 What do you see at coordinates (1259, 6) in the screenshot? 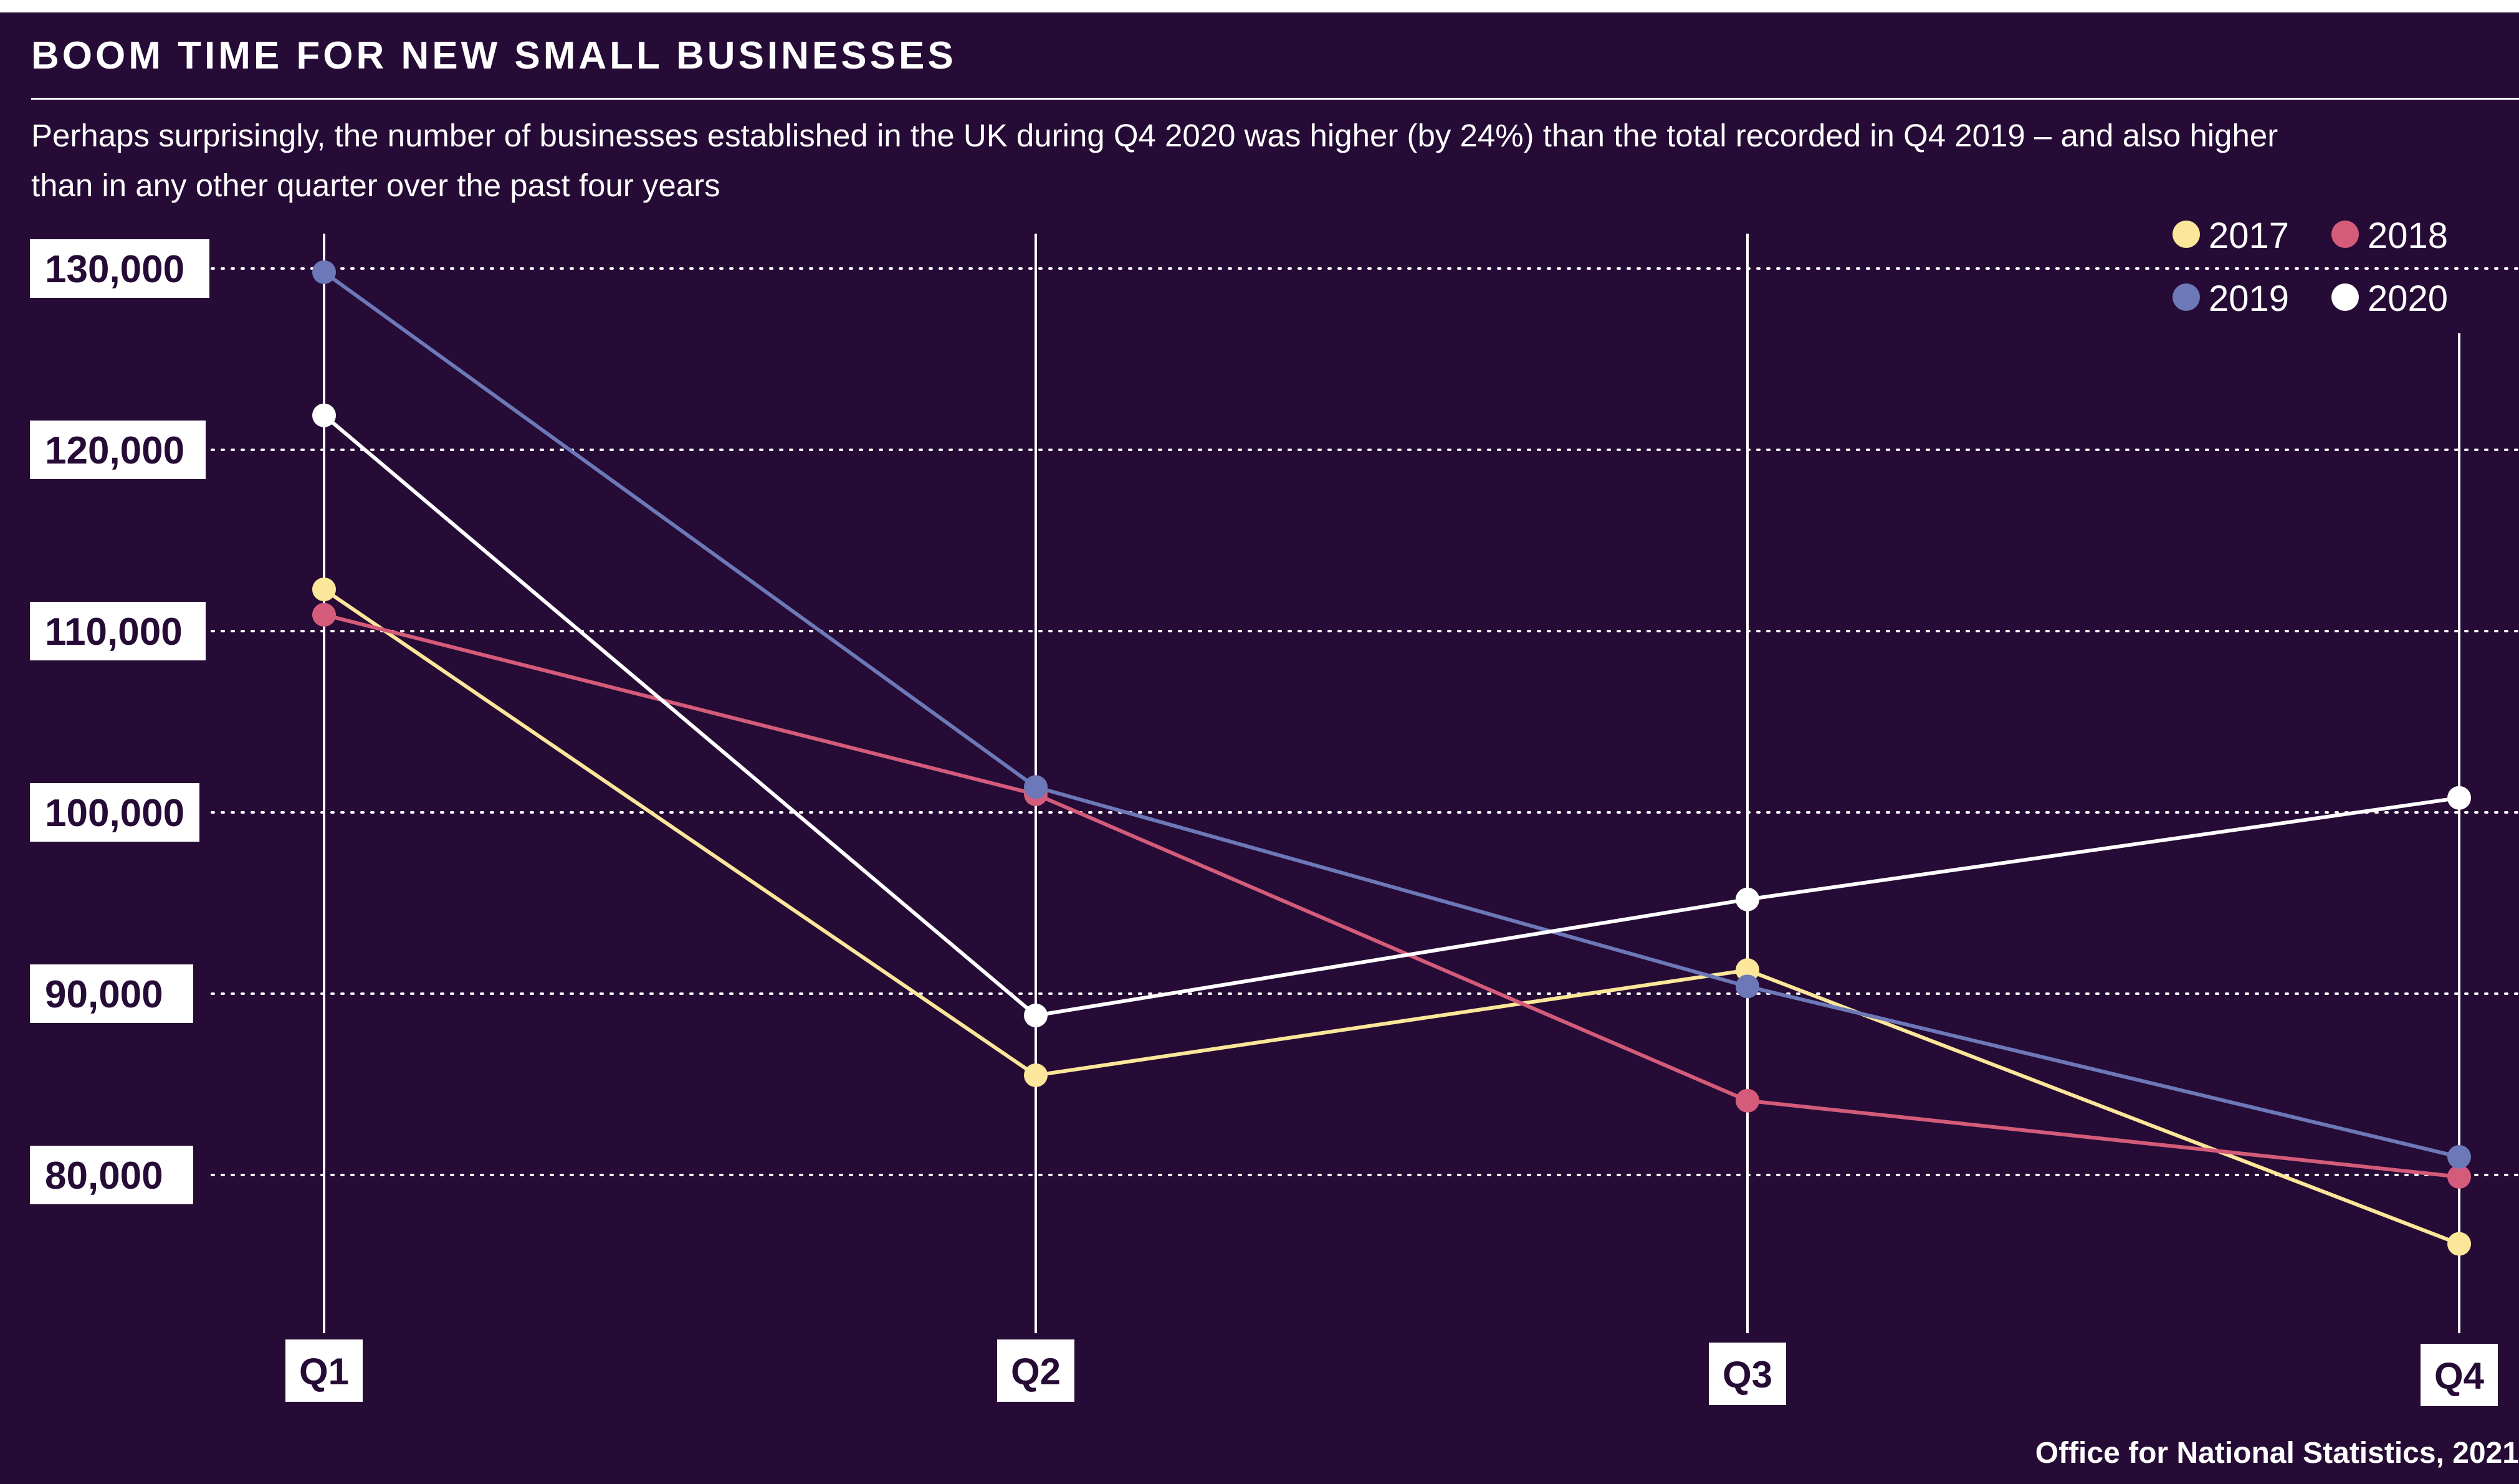
I see `top-rule` at bounding box center [1259, 6].